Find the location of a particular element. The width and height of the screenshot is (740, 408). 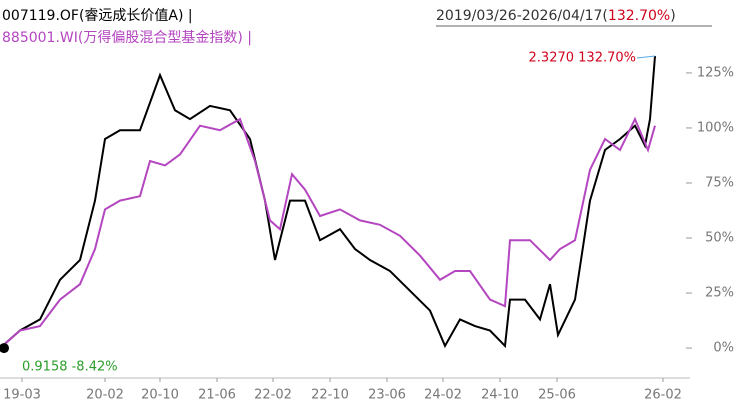

y-tick-label: 100% is located at coordinates (715, 127).